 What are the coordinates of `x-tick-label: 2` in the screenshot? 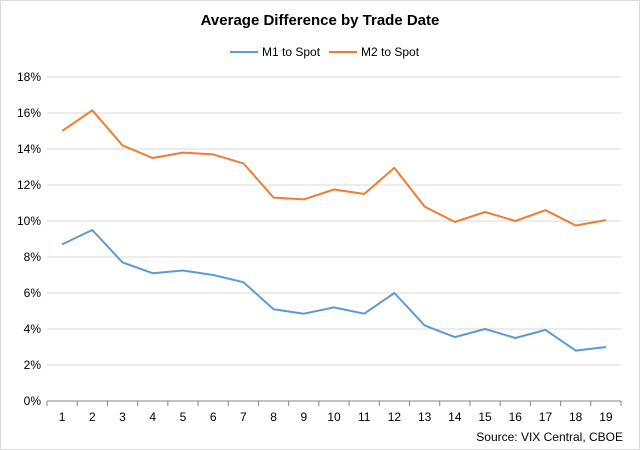 It's located at (92, 417).